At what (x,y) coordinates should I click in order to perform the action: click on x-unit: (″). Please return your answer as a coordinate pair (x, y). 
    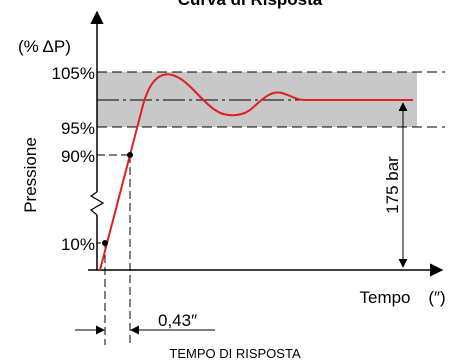
    Looking at the image, I should click on (436, 297).